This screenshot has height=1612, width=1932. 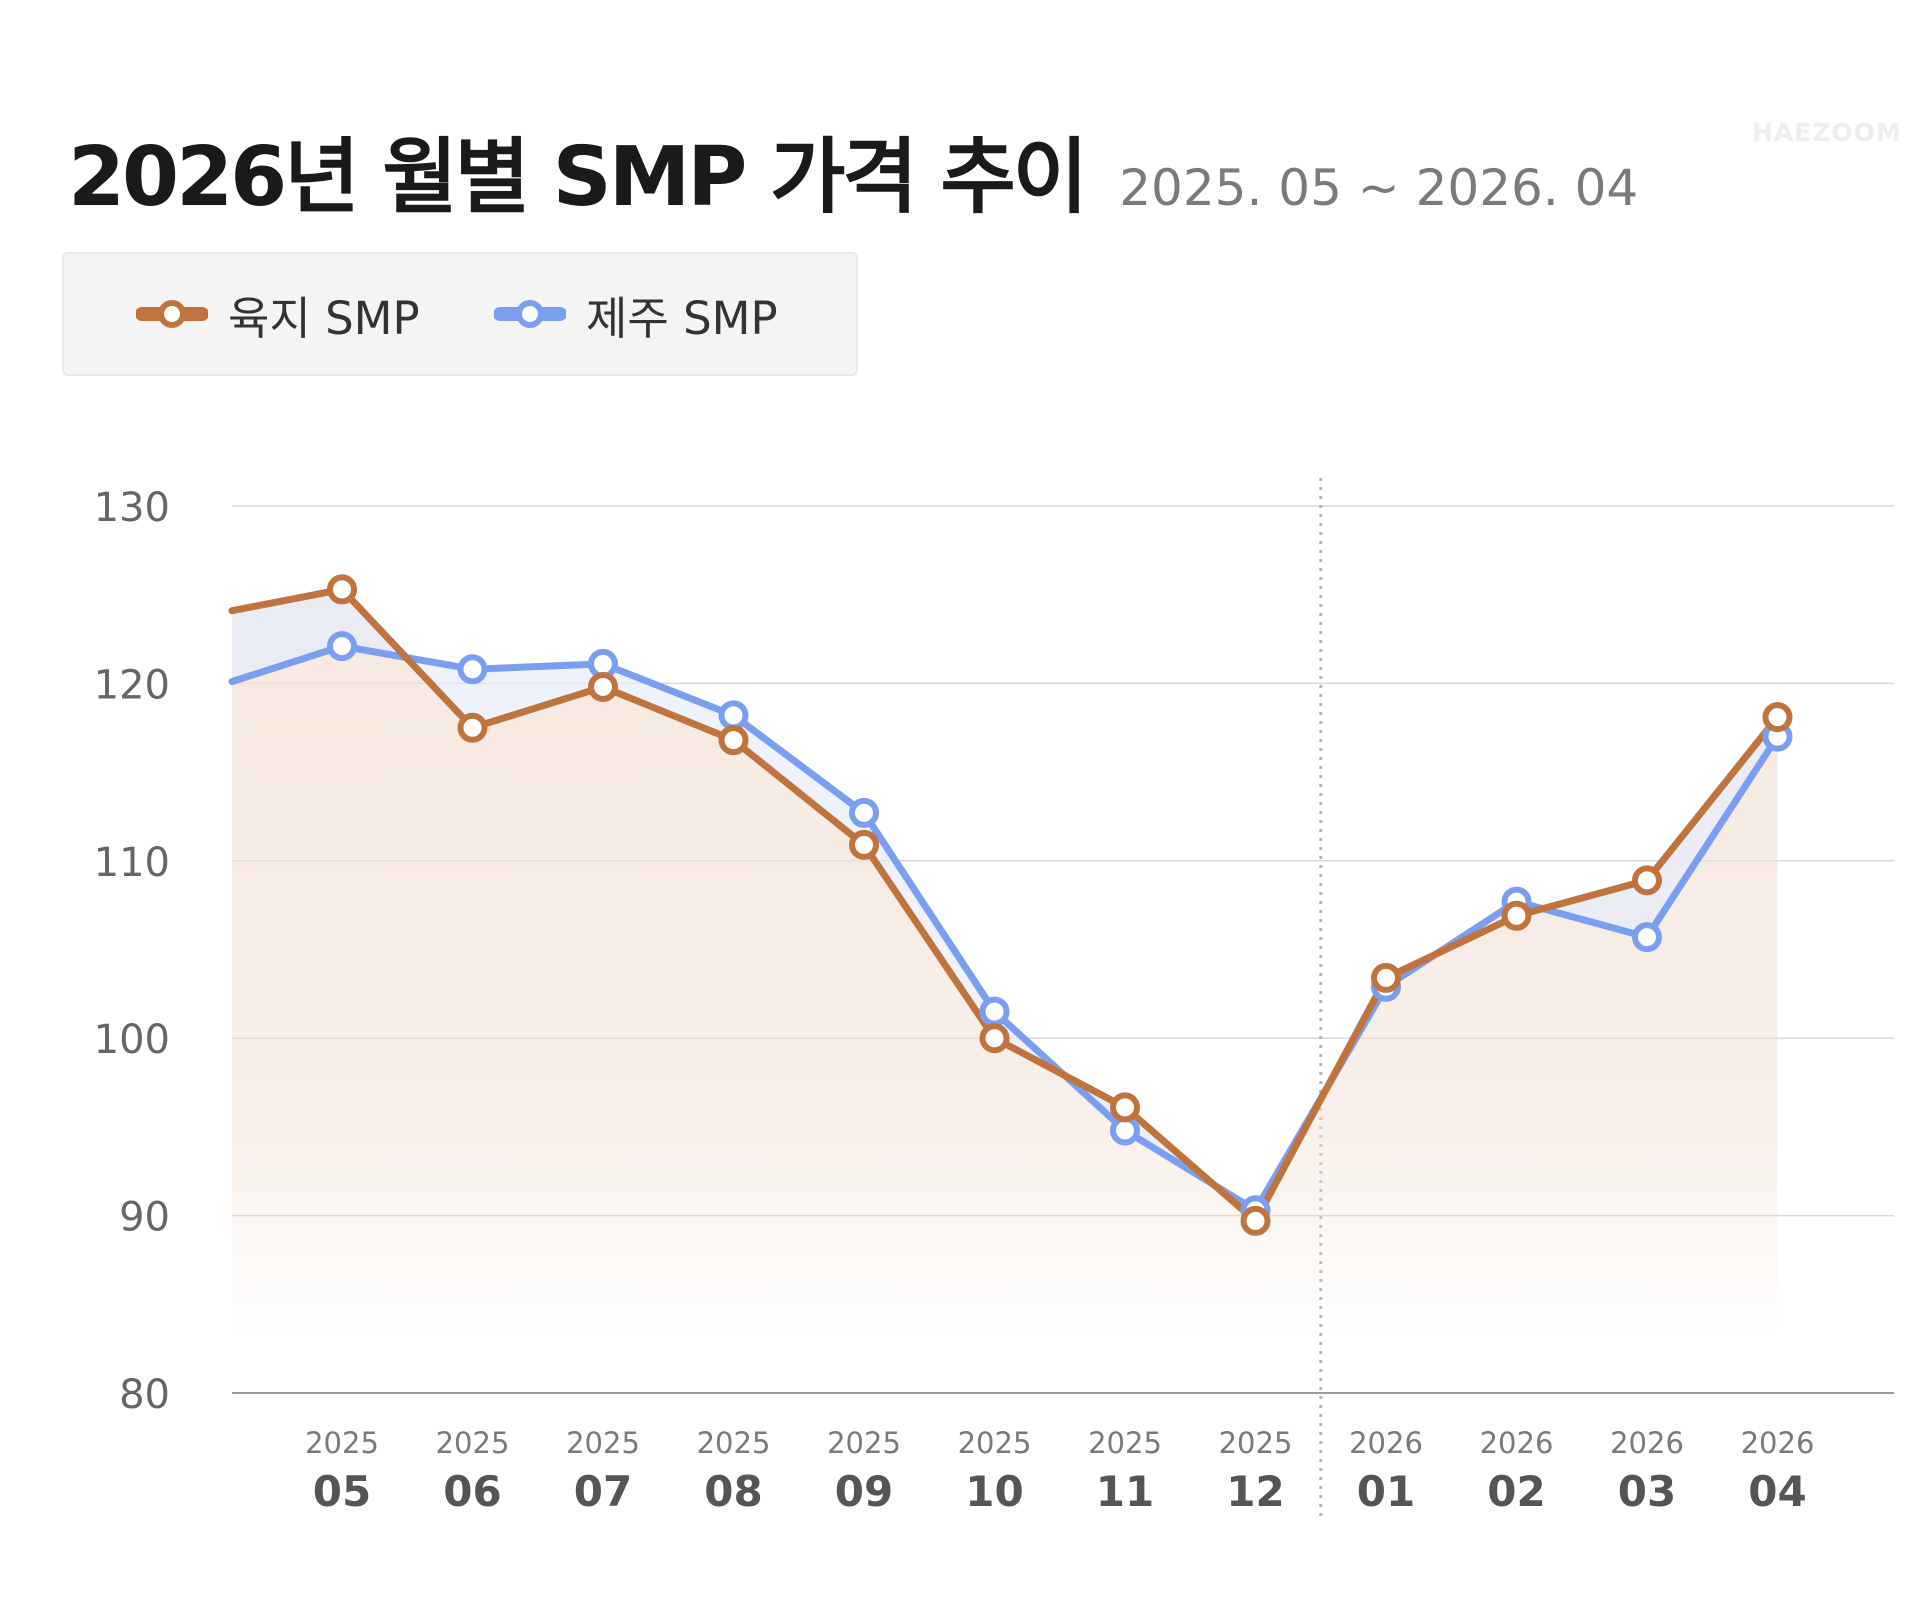 I want to click on land-legend-icon, so click(x=172, y=314).